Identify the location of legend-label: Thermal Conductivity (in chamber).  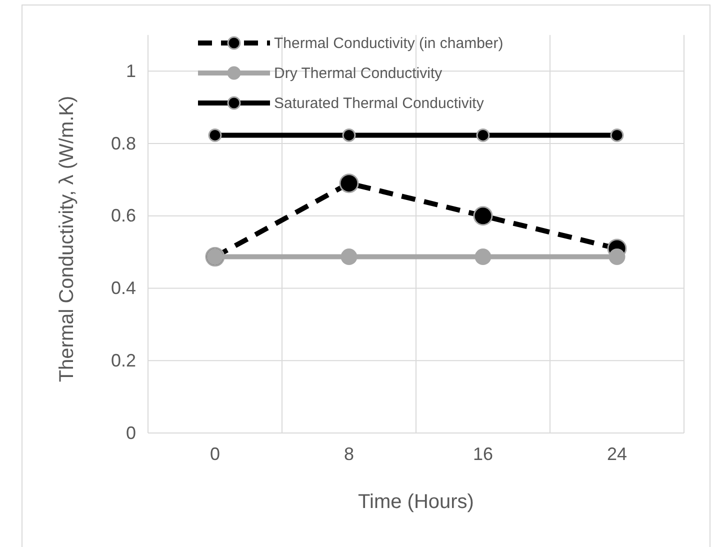
(389, 43).